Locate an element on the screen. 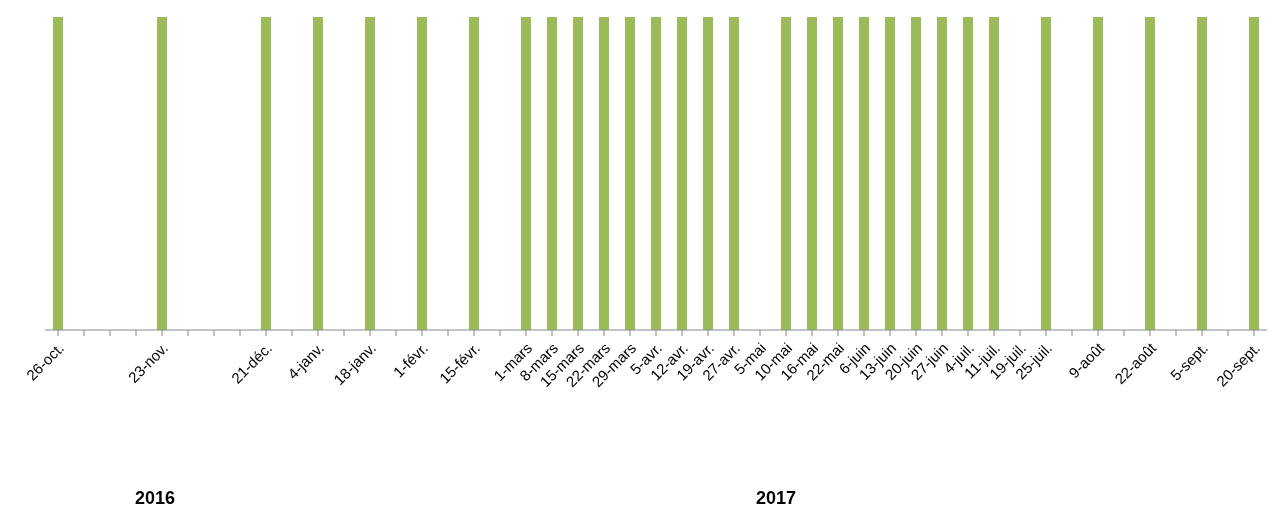 The height and width of the screenshot is (510, 1273). text: 2017 is located at coordinates (776, 498).